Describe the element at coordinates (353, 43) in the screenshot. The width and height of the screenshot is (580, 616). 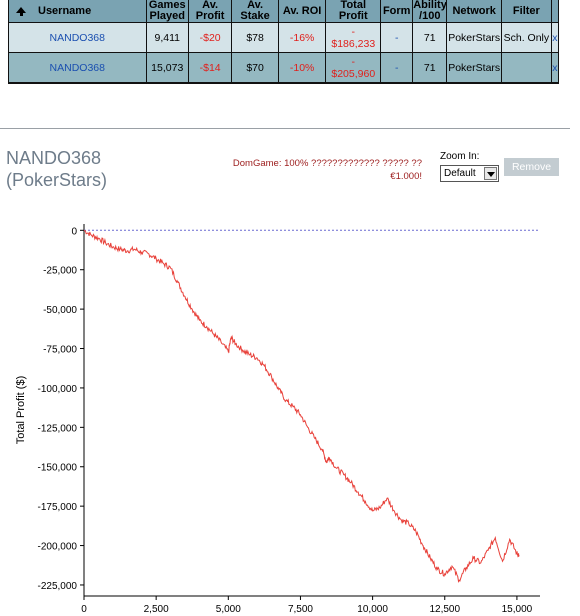
I see `total-profit-value: $186,233` at that location.